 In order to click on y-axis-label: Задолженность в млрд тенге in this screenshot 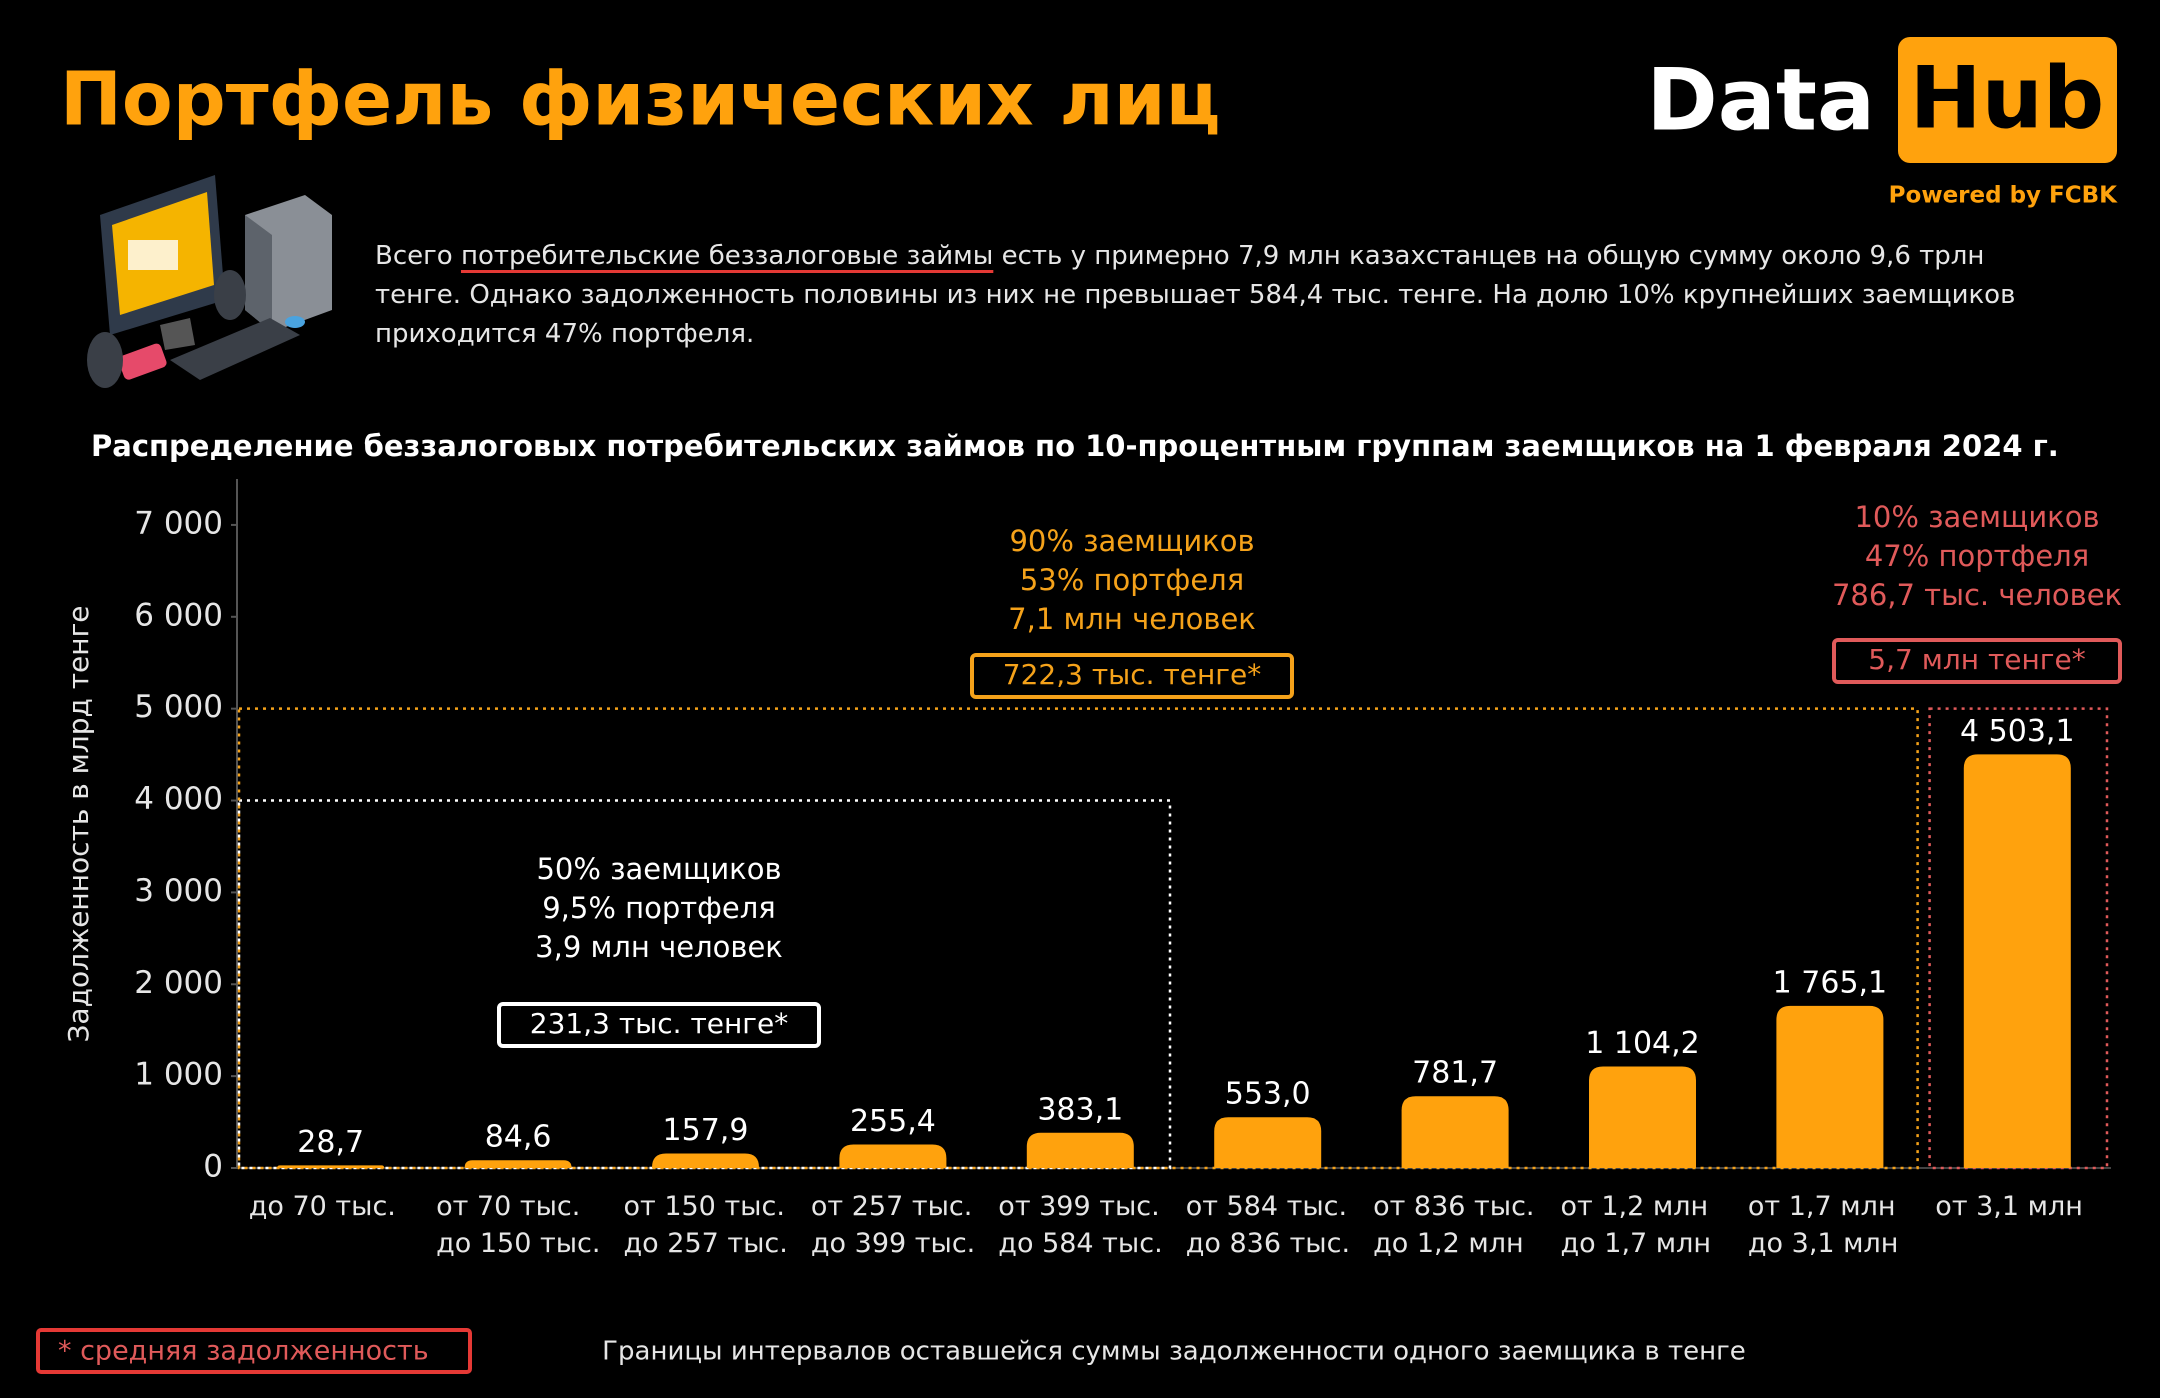, I will do `click(78, 823)`.